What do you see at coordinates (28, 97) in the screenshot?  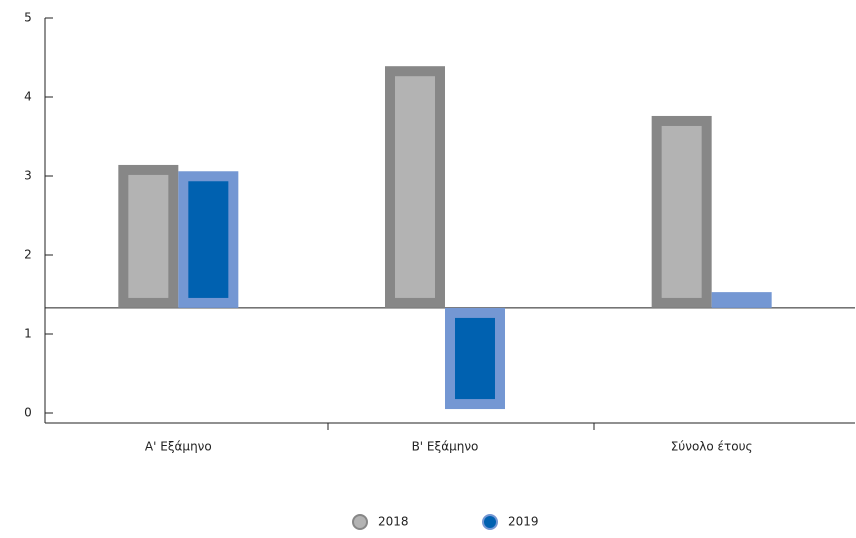 I see `y-tick-label: 4` at bounding box center [28, 97].